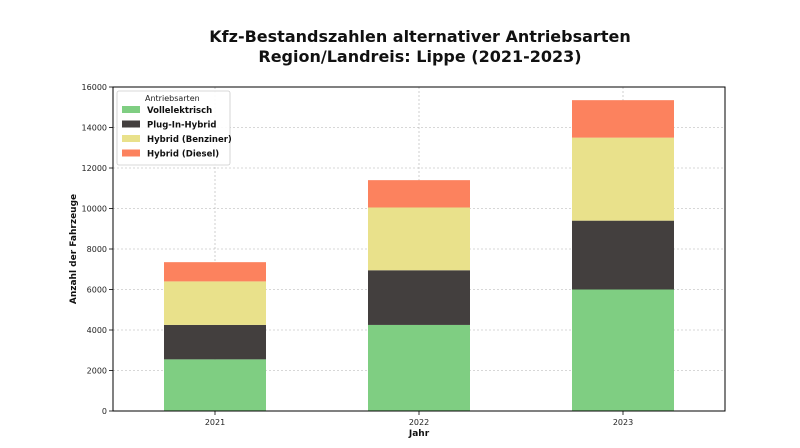 The width and height of the screenshot is (800, 448). What do you see at coordinates (623, 422) in the screenshot?
I see `x-tick-label: 2023` at bounding box center [623, 422].